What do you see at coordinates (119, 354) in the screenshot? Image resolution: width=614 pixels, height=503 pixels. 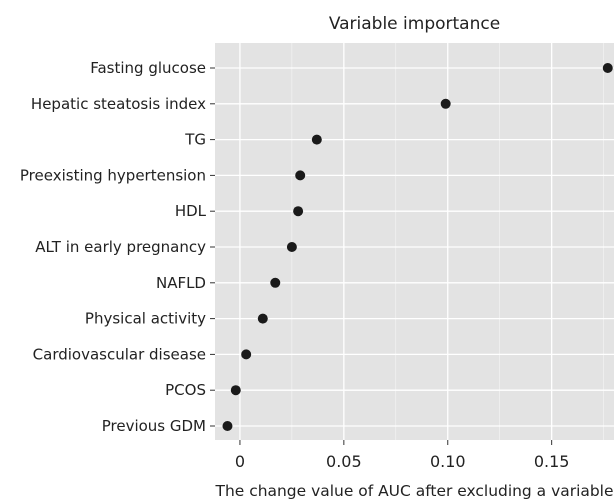 I see `category-label: Cardiovascular disease` at bounding box center [119, 354].